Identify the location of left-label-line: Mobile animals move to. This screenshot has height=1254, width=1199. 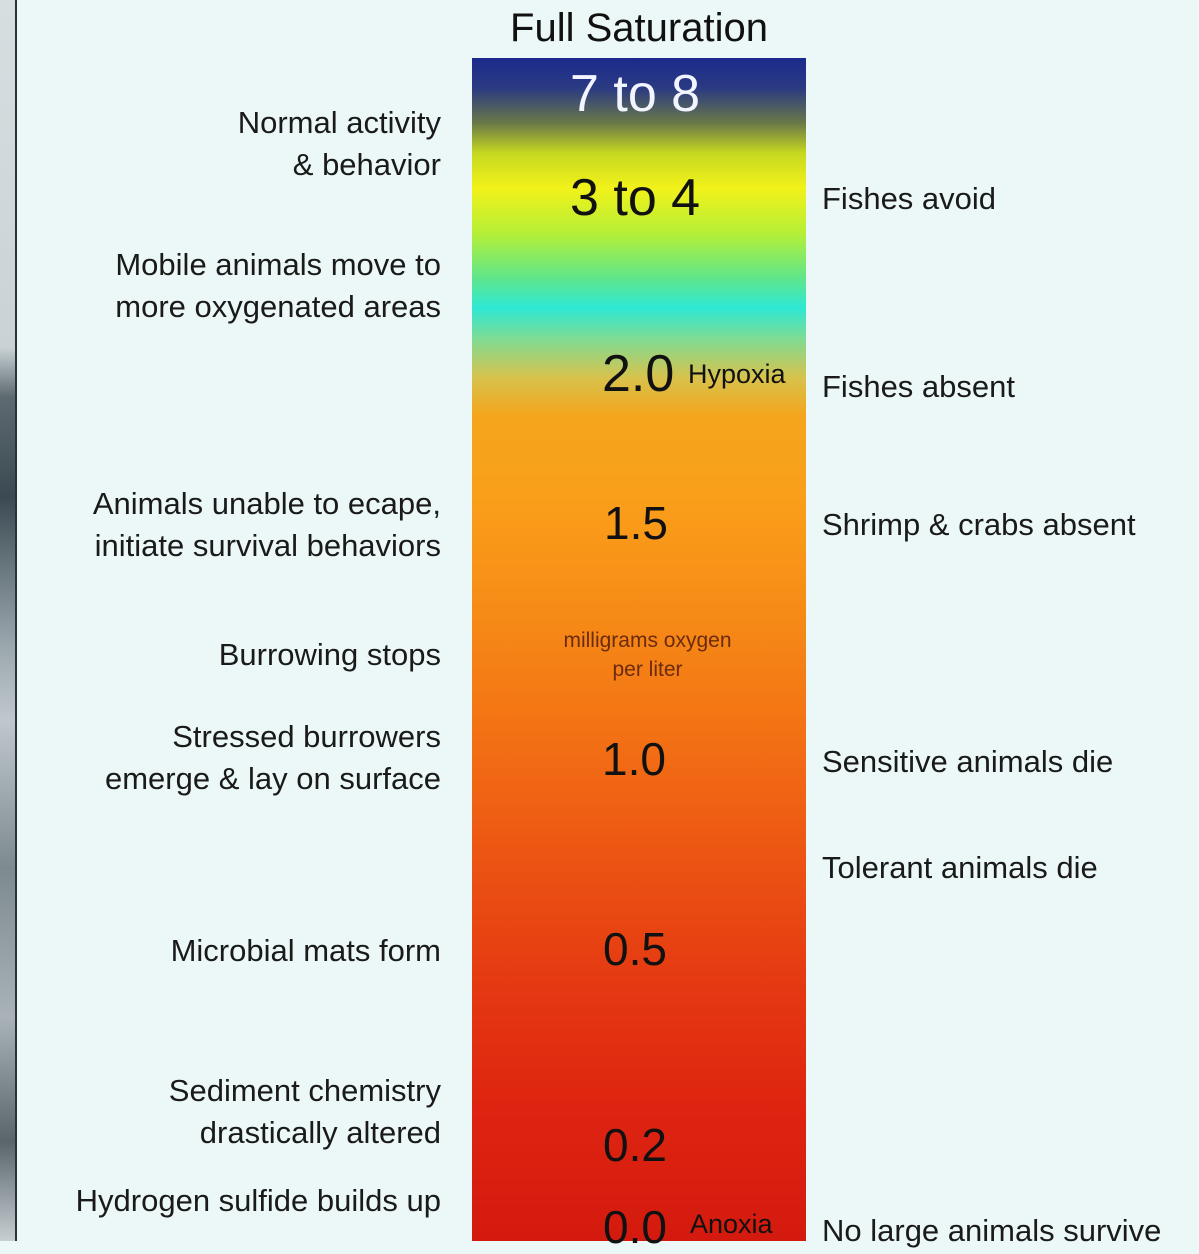
(278, 264).